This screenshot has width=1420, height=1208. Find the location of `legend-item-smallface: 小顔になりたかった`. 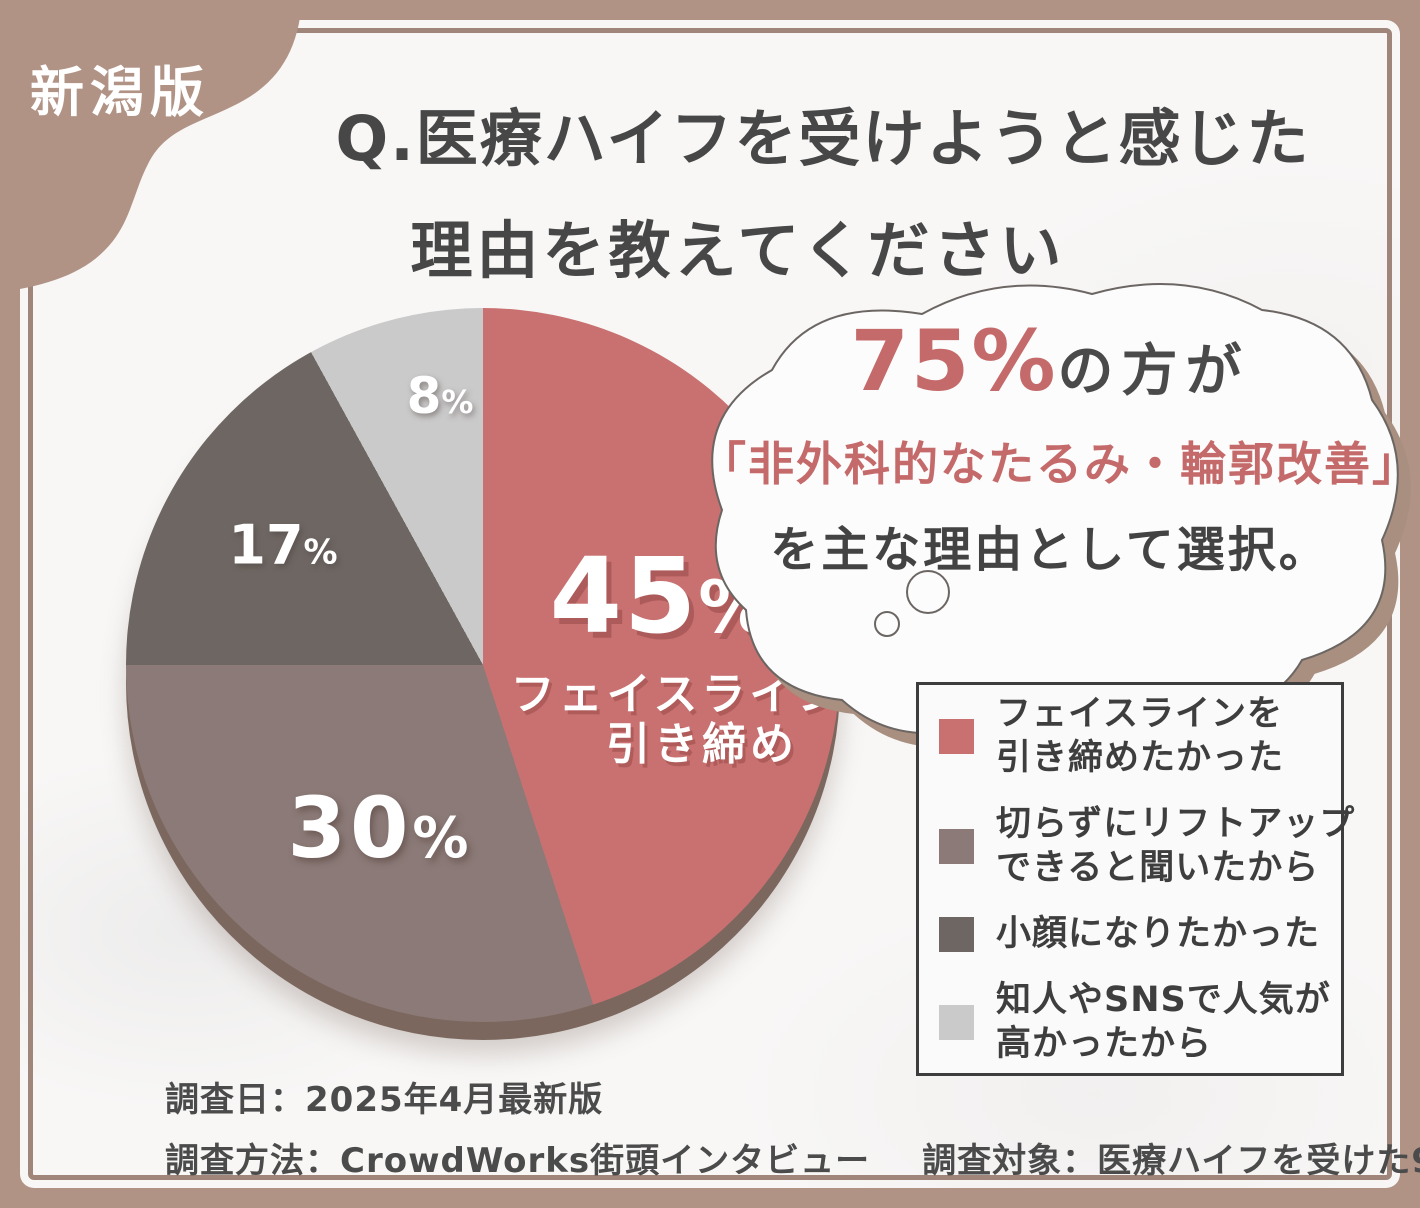

legend-item-smallface: 小顔になりたかった is located at coordinates (1131, 934).